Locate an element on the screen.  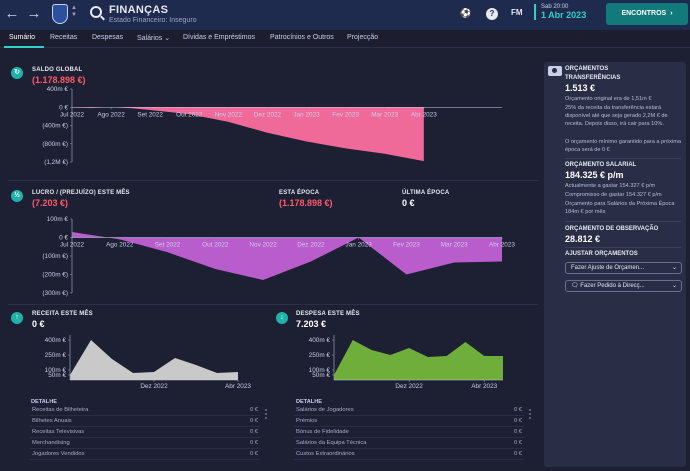
tab-expenses: Despesas is located at coordinates (108, 37).